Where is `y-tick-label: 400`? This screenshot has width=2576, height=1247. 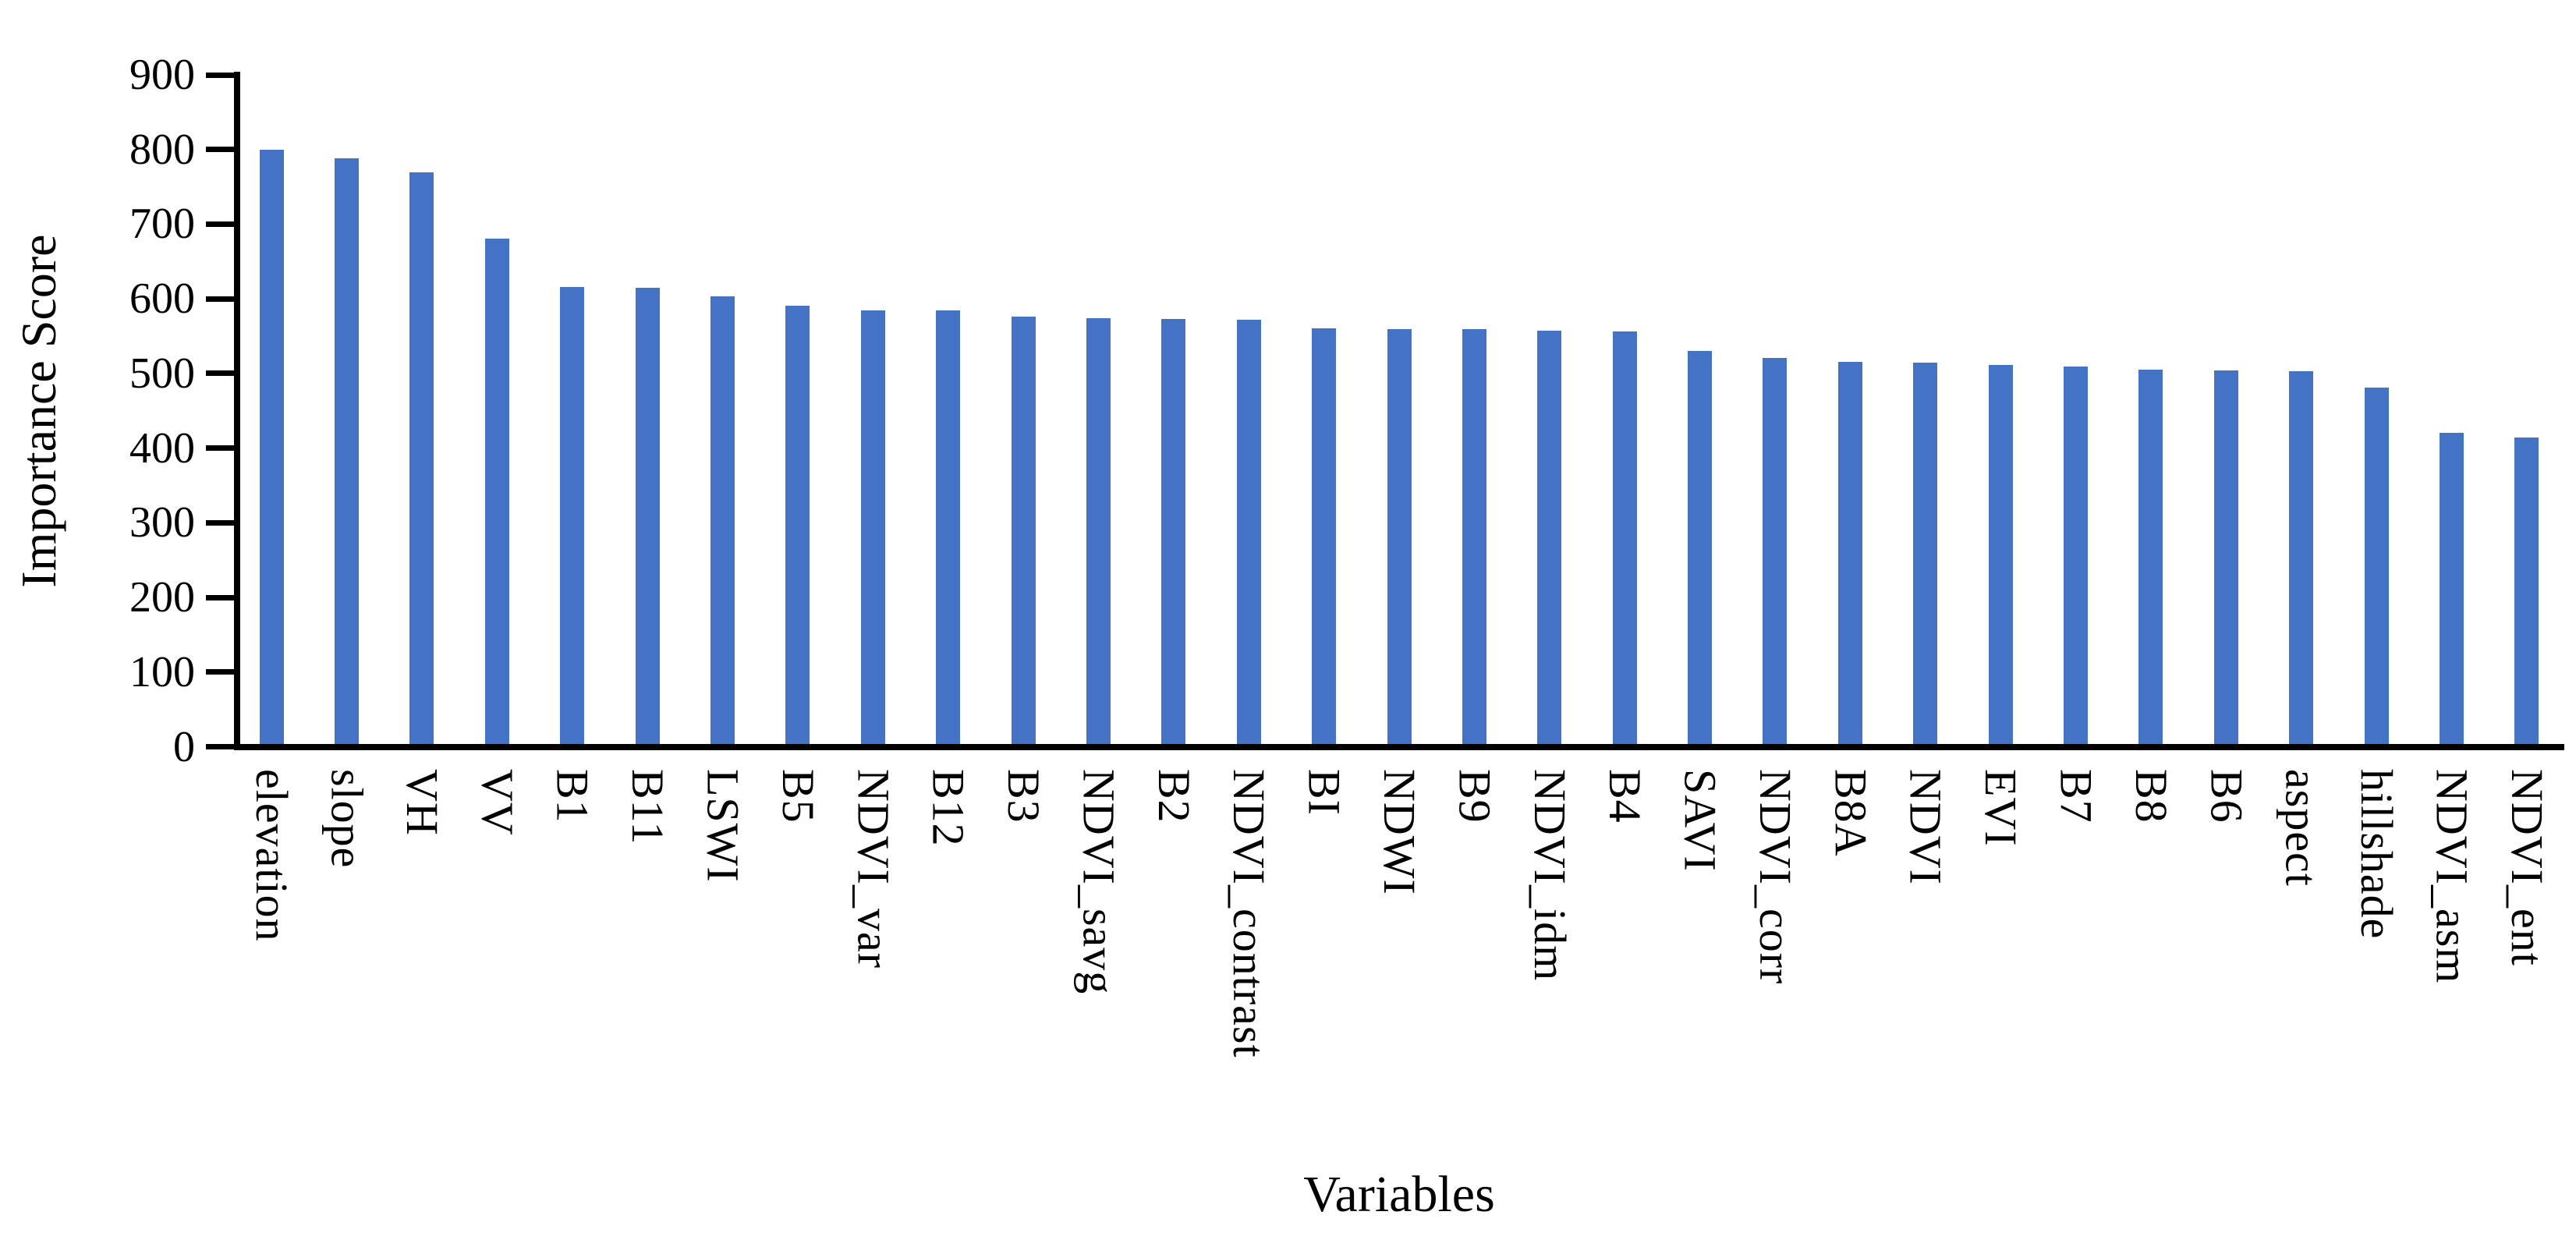 y-tick-label: 400 is located at coordinates (162, 448).